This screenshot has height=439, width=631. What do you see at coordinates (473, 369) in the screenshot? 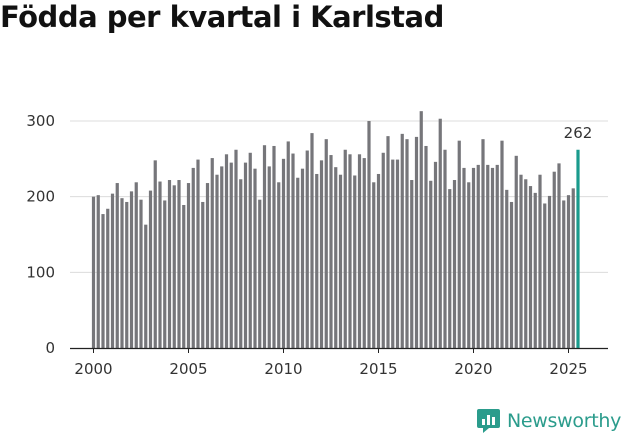
I see `x-tick-label: 2020` at bounding box center [473, 369].